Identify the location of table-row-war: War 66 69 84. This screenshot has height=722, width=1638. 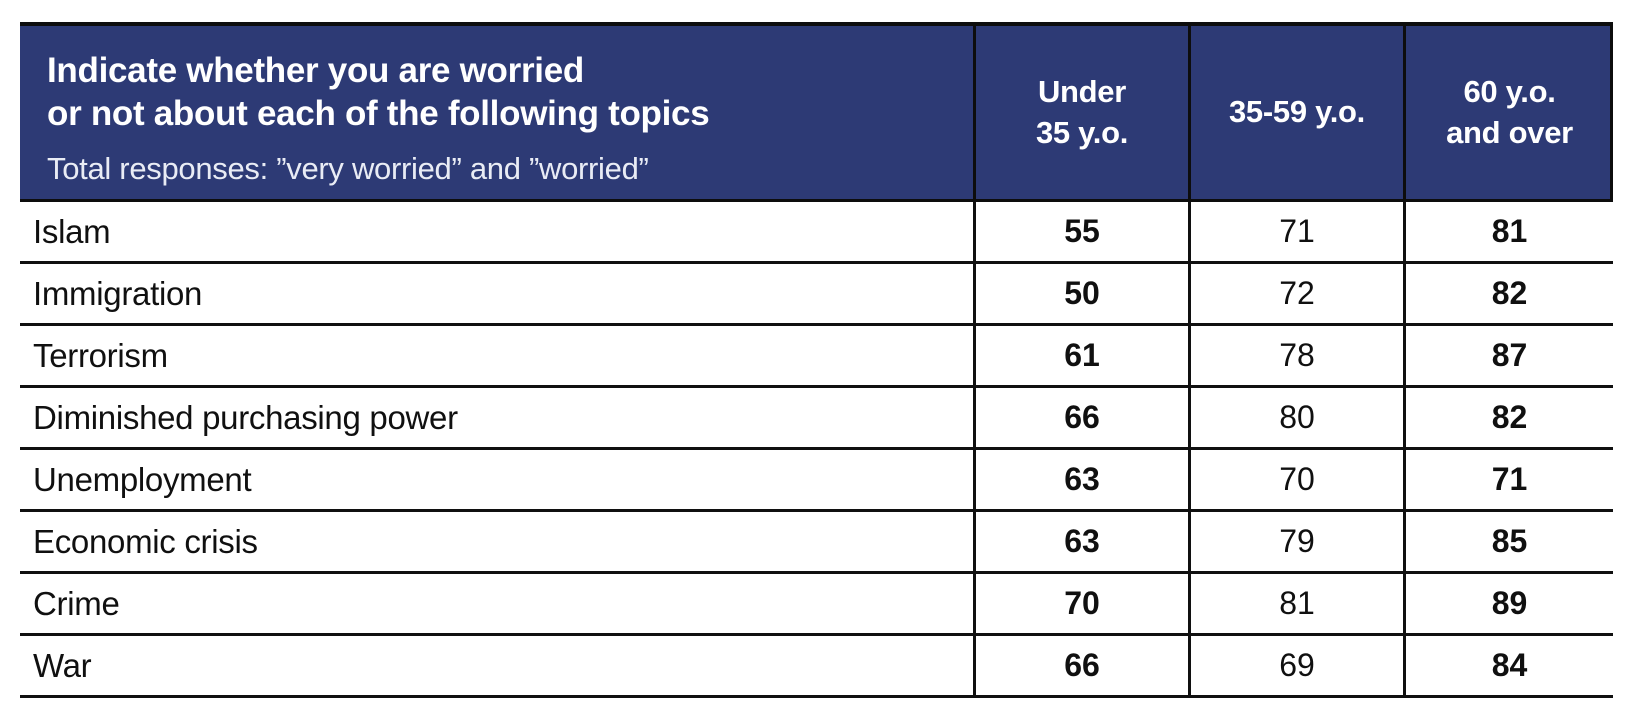
(816, 667).